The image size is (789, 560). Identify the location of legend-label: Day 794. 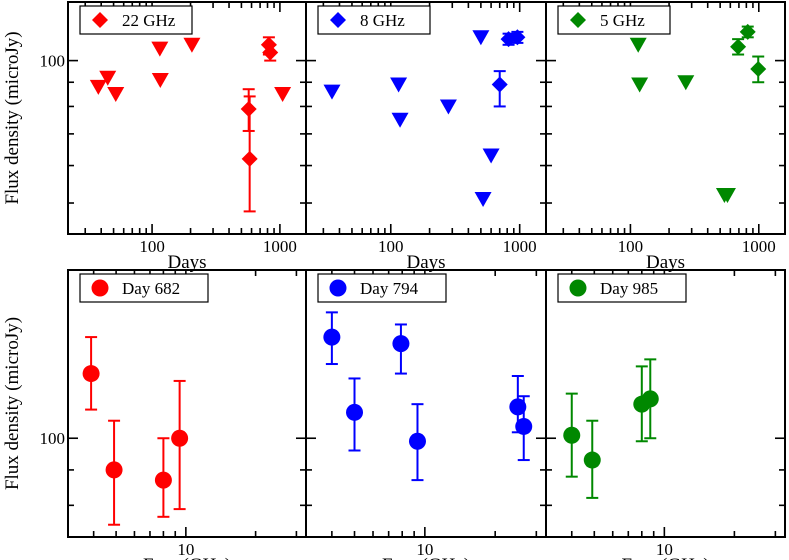
(389, 288).